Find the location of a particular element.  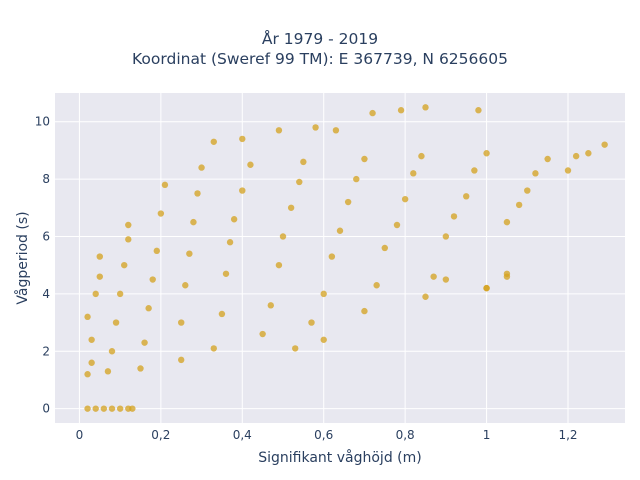

x-tick-label: 1 is located at coordinates (487, 435).